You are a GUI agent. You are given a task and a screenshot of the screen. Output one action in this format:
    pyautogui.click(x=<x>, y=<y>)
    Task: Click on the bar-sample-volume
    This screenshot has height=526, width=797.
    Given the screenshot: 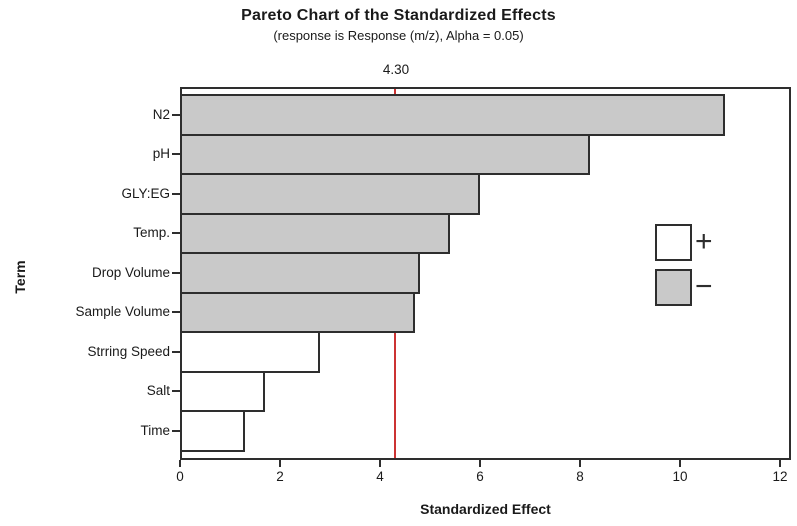 What is the action you would take?
    pyautogui.click(x=297, y=312)
    